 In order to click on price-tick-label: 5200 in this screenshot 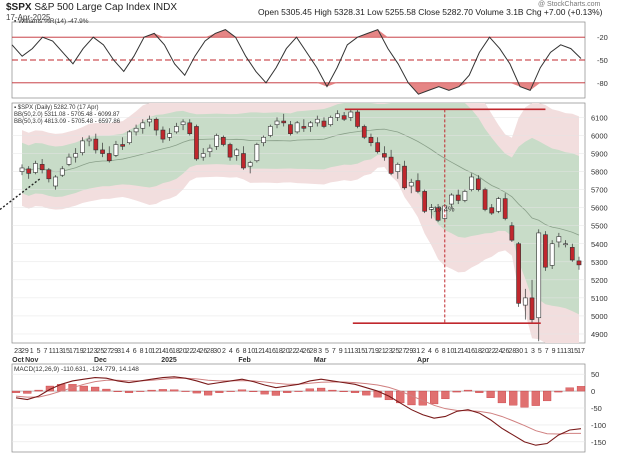, I will do `click(599, 280)`.